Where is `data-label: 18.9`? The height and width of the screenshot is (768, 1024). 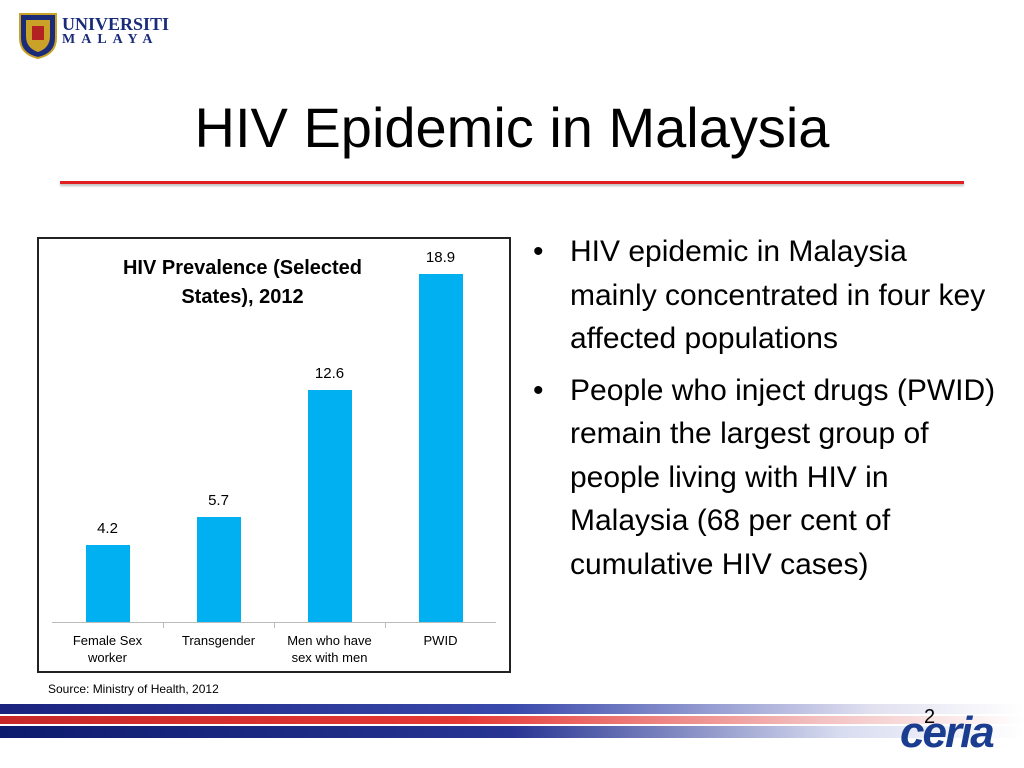 data-label: 18.9 is located at coordinates (440, 257).